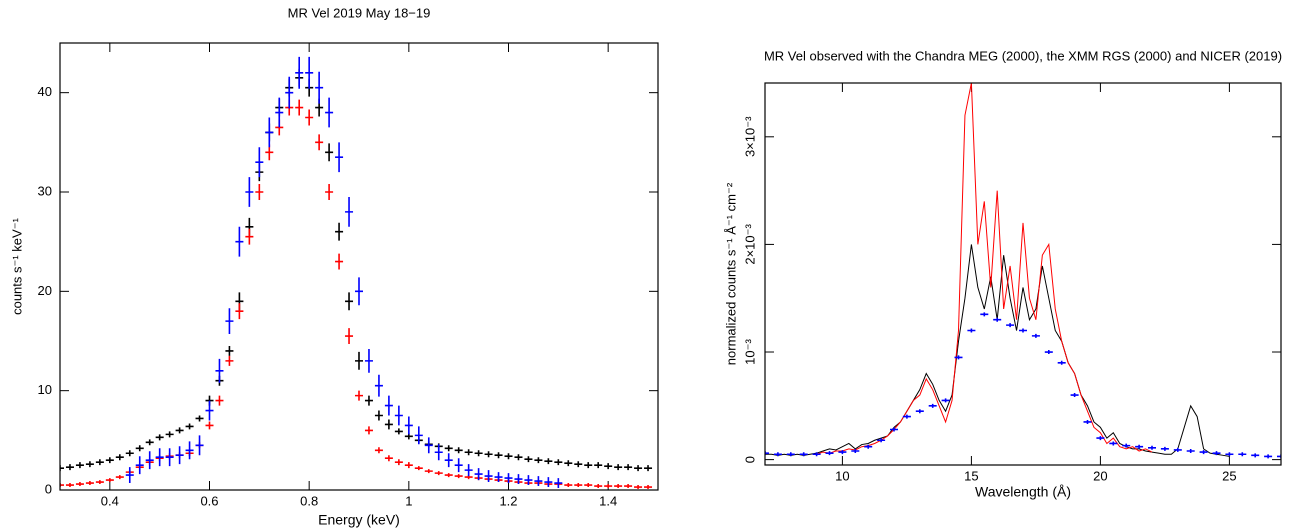 The height and width of the screenshot is (531, 1309). What do you see at coordinates (110, 500) in the screenshot?
I see `x-tick-label: 0.4` at bounding box center [110, 500].